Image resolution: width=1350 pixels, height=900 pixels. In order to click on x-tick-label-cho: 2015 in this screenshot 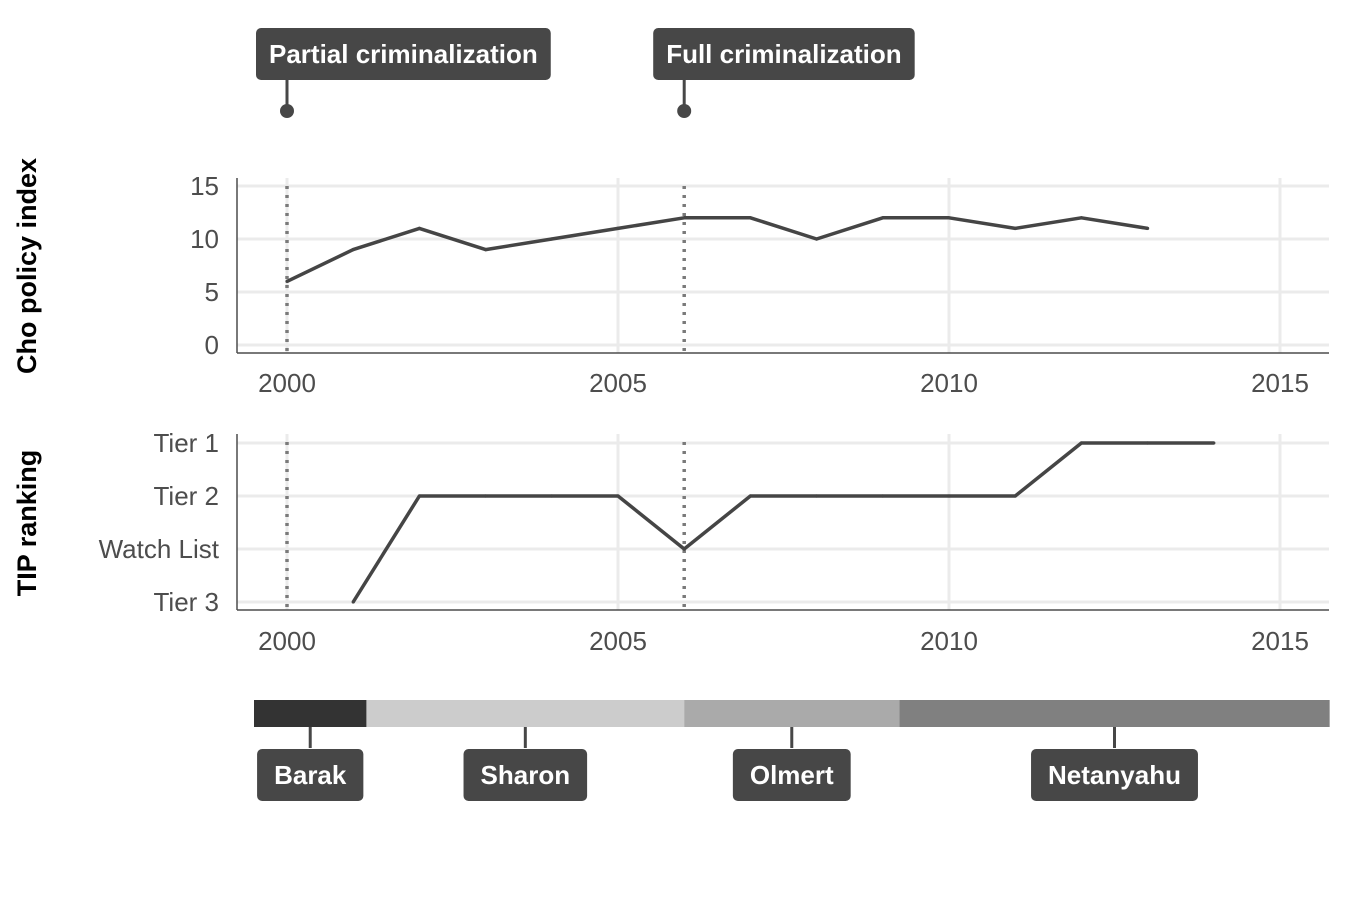, I will do `click(1280, 383)`.